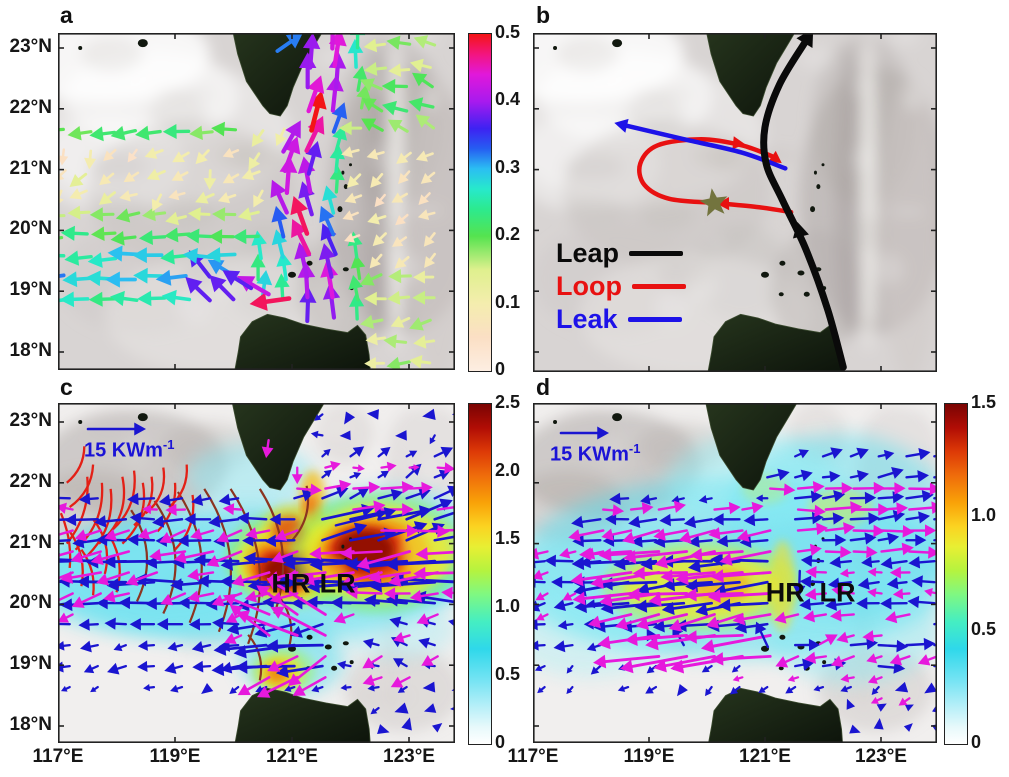  I want to click on colorbar-d-tick-label: 1.5, so click(984, 402).